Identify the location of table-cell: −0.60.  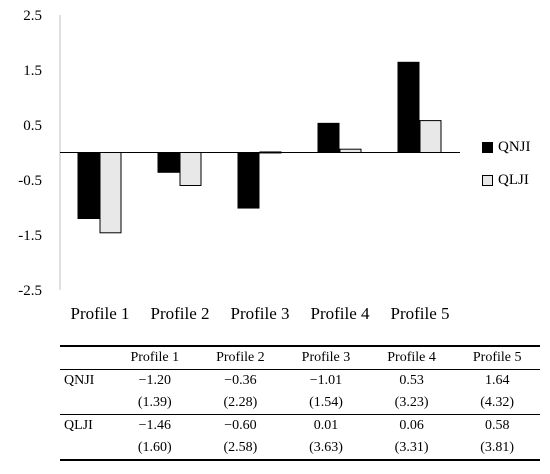
(240, 425).